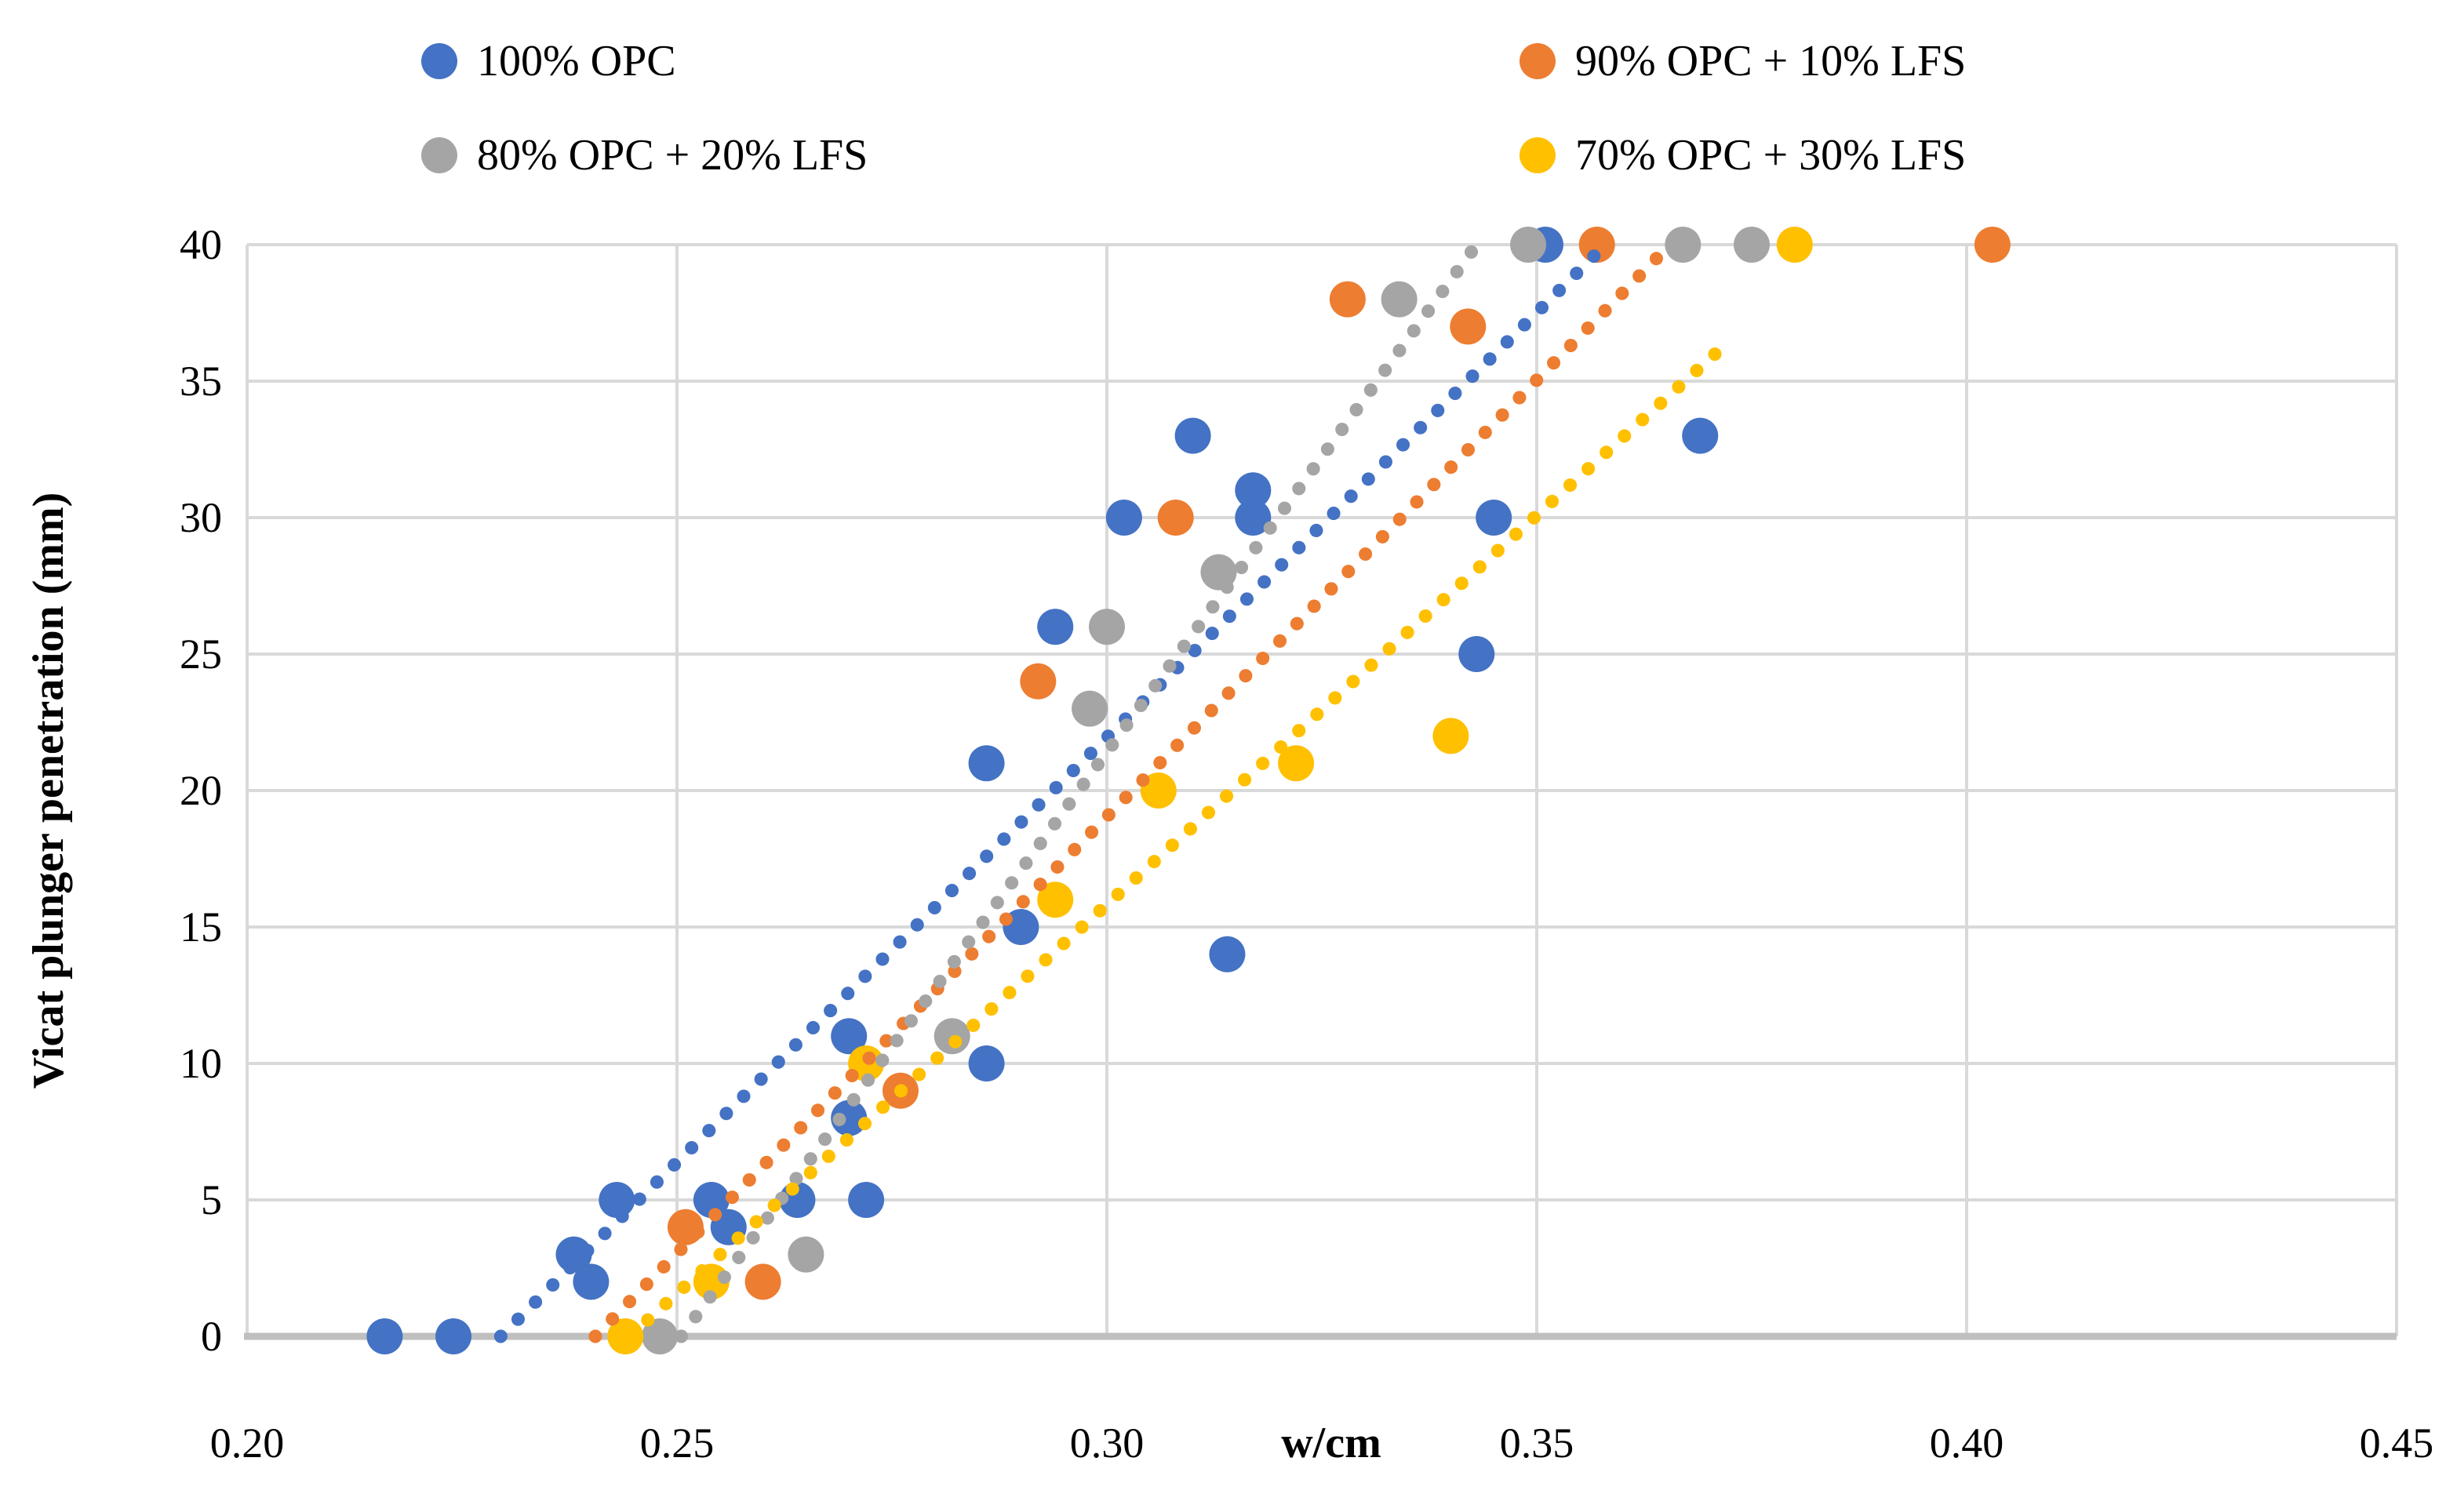  Describe the element at coordinates (677, 1443) in the screenshot. I see `x-tick-label: 0.25` at that location.